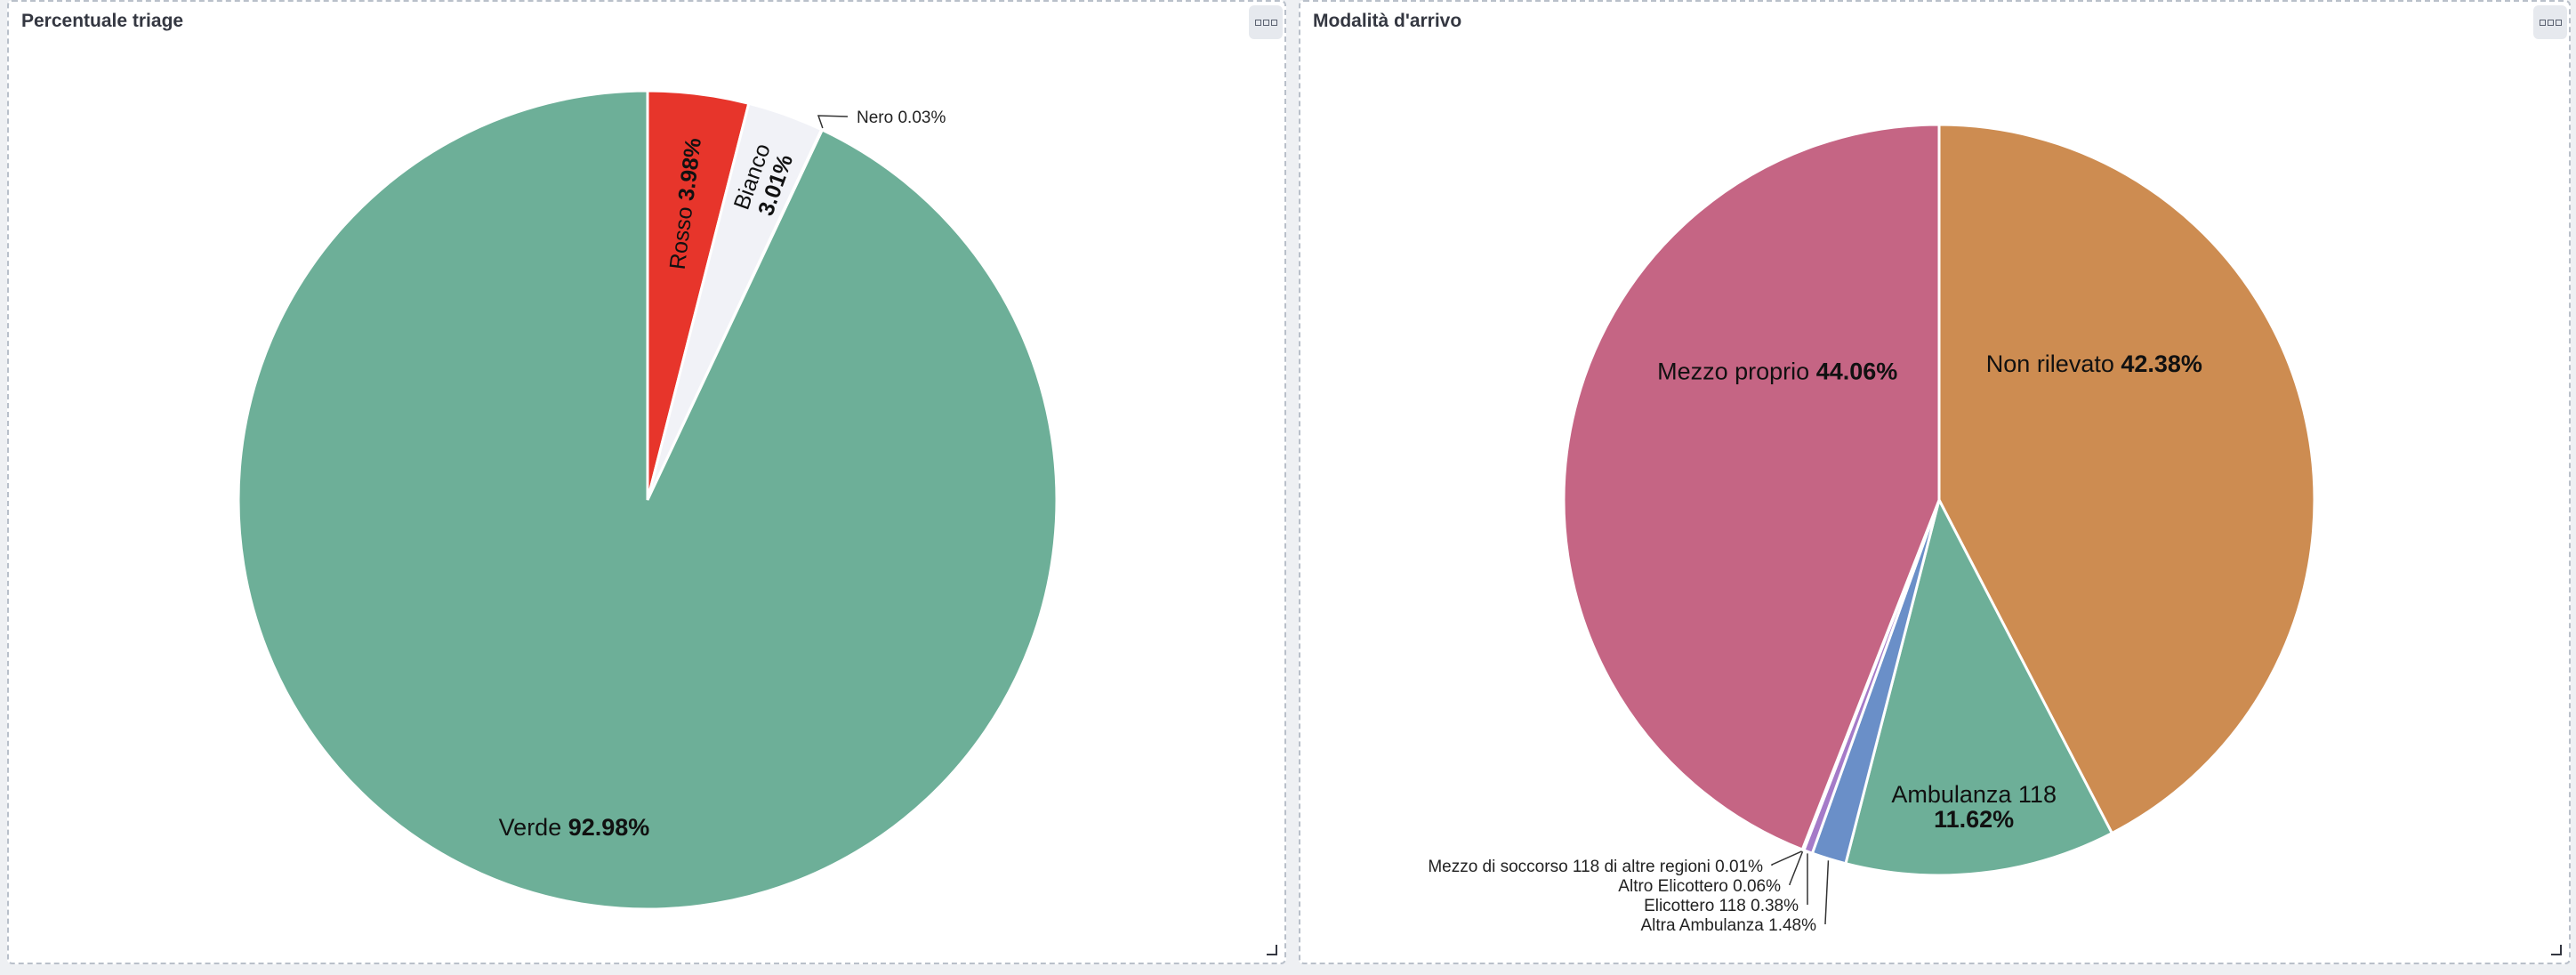 This screenshot has width=2576, height=975. I want to click on svg-text: Nero 0.03%, so click(901, 118).